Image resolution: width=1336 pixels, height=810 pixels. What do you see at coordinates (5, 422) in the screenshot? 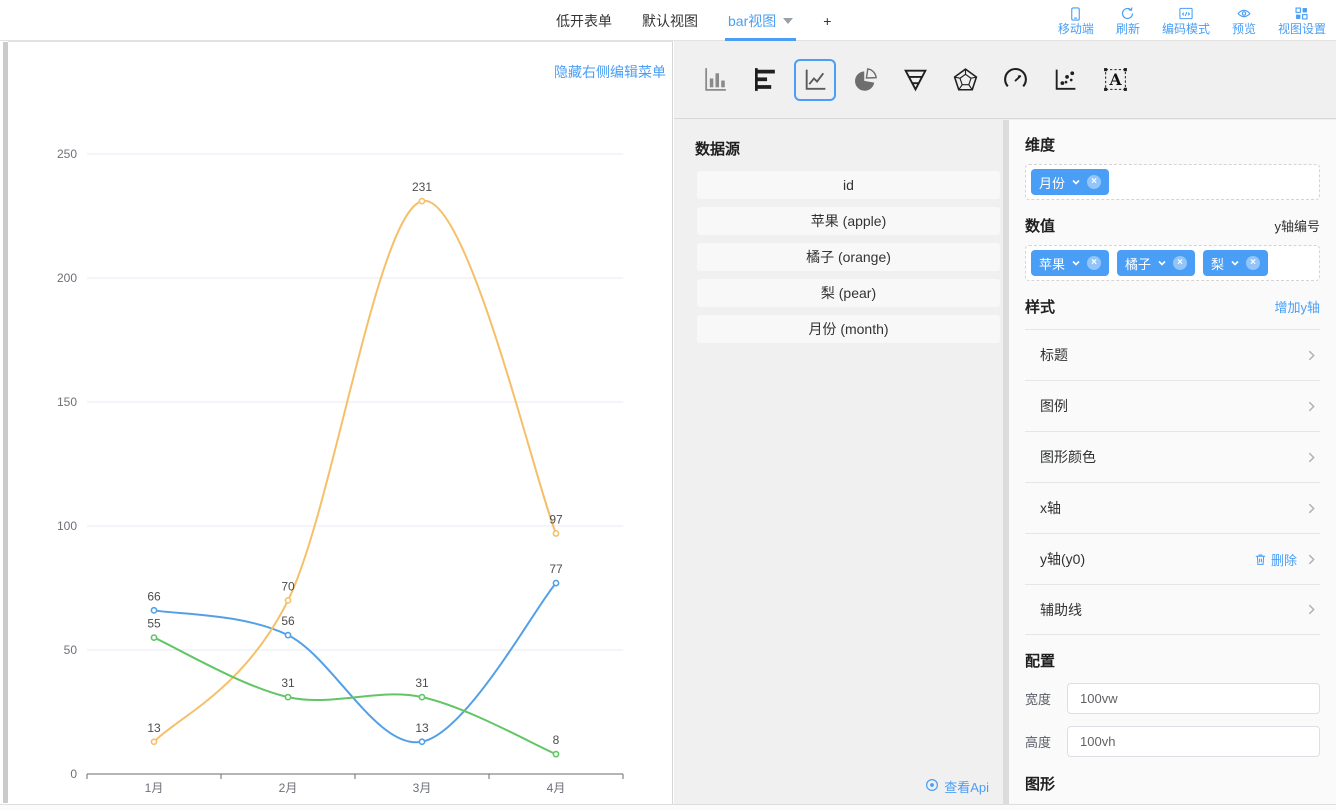
I see `left-scrollbar-rail` at bounding box center [5, 422].